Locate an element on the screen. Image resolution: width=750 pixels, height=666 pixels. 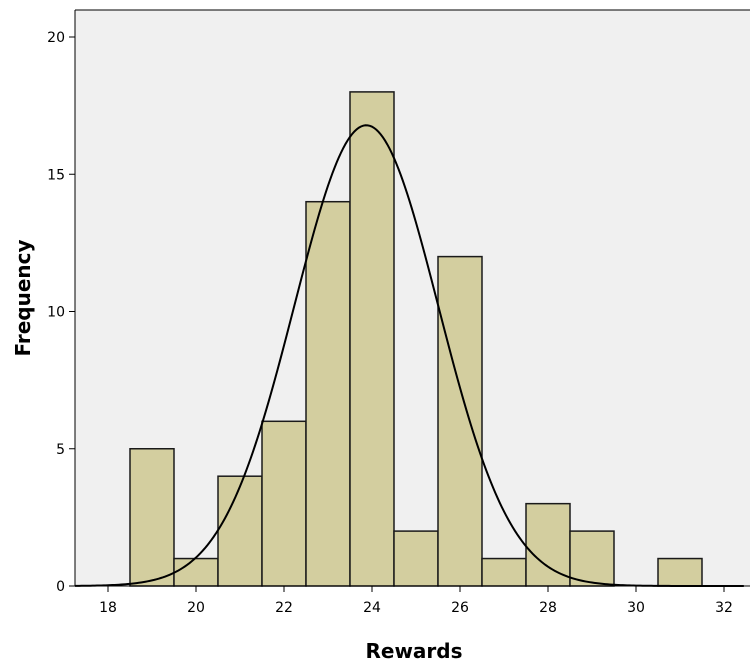
x-tick-label: 20 is located at coordinates (196, 608).